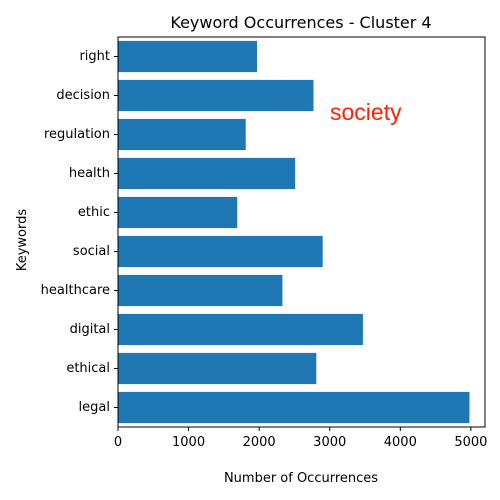  I want to click on bar-decision, so click(216, 95).